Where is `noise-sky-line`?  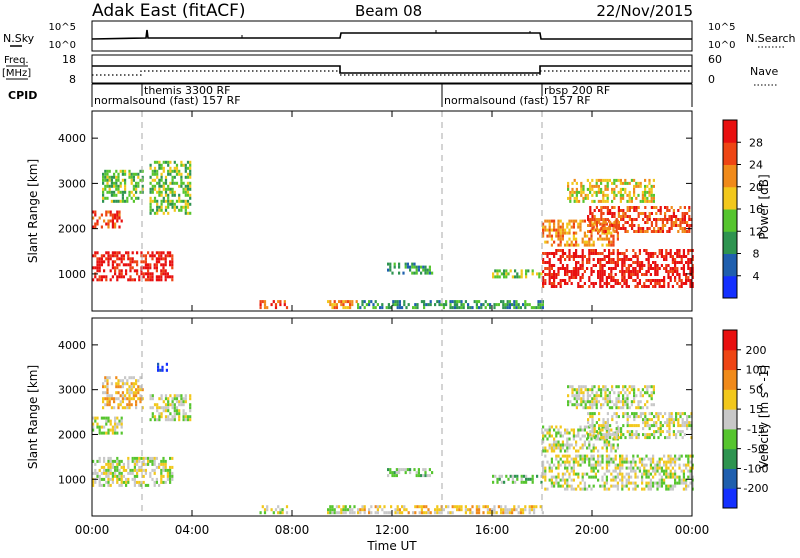 noise-sky-line is located at coordinates (391, 34).